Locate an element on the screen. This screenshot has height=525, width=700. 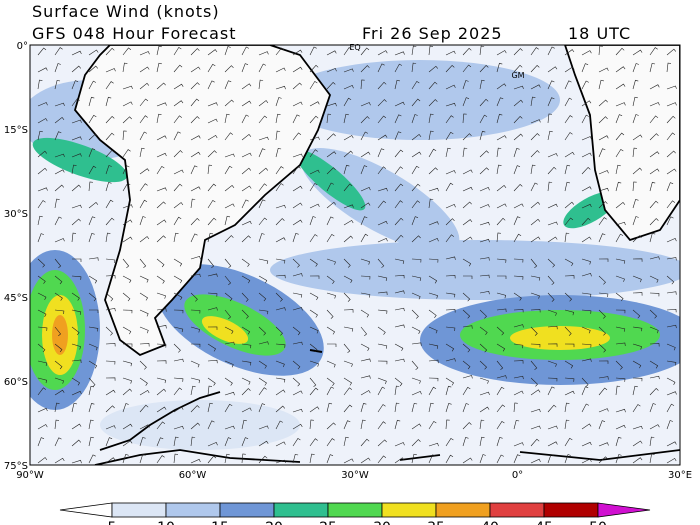
colorbar-segment is located at coordinates (139, 510).